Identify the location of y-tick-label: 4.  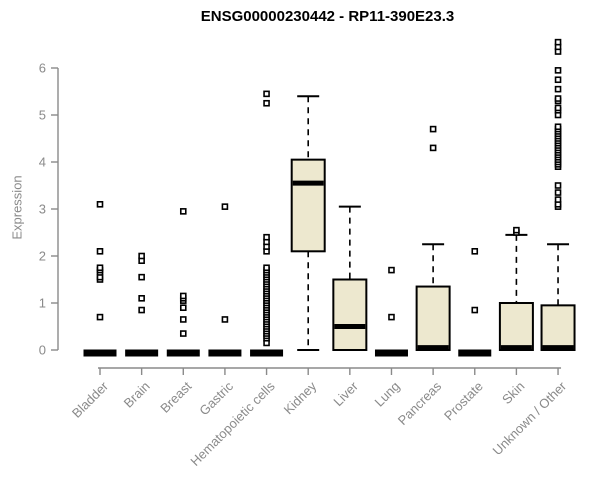
(42, 162).